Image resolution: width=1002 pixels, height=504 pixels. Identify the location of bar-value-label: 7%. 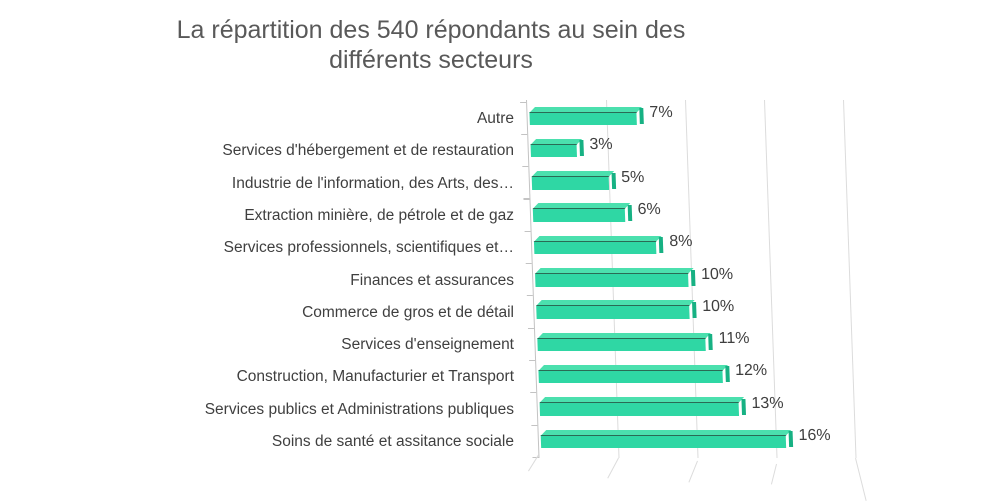
(661, 112).